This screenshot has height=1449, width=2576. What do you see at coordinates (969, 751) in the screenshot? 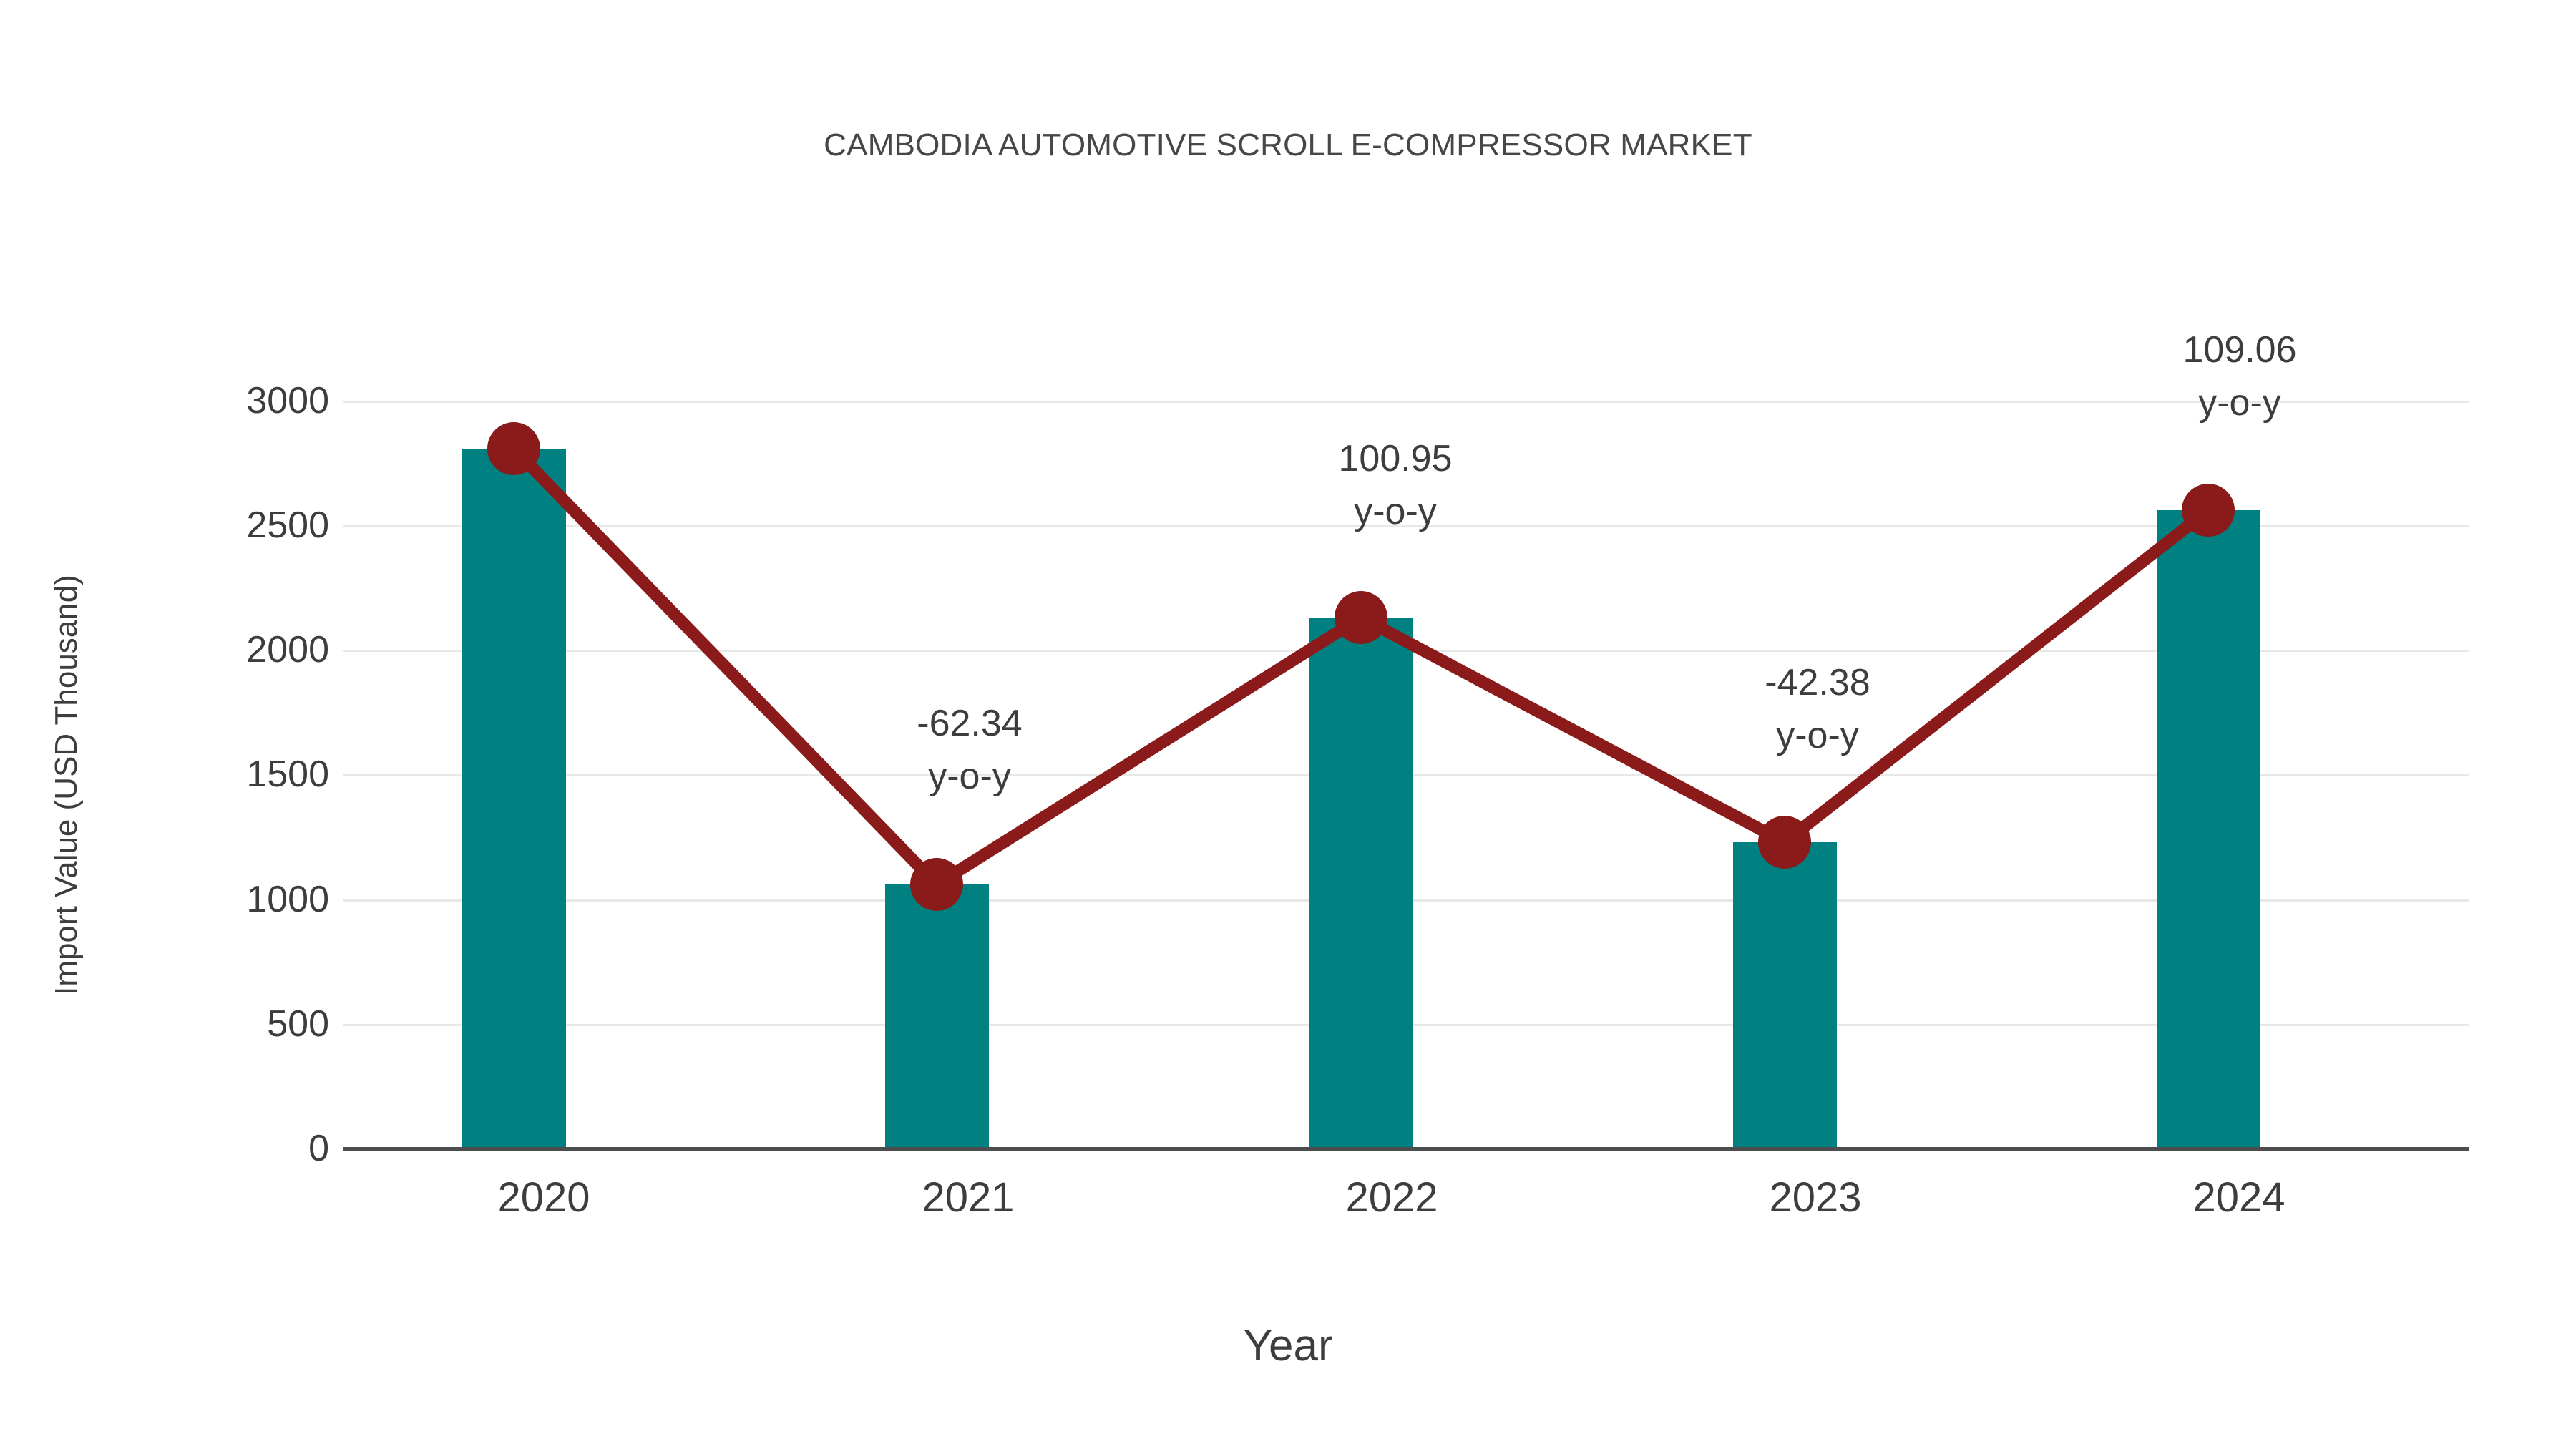
I see `annotation-2021: -62.34 y-o-y` at bounding box center [969, 751].